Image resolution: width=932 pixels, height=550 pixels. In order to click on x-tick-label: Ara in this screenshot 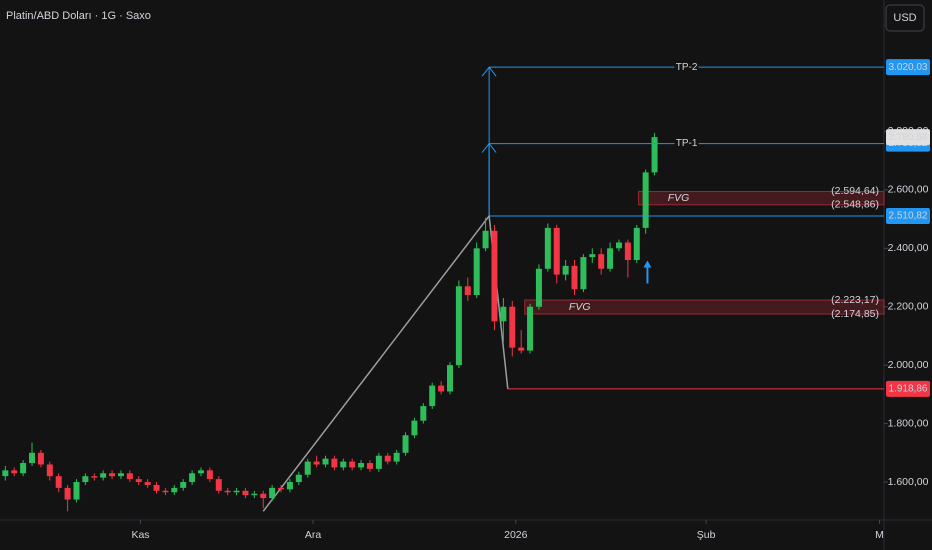, I will do `click(313, 535)`.